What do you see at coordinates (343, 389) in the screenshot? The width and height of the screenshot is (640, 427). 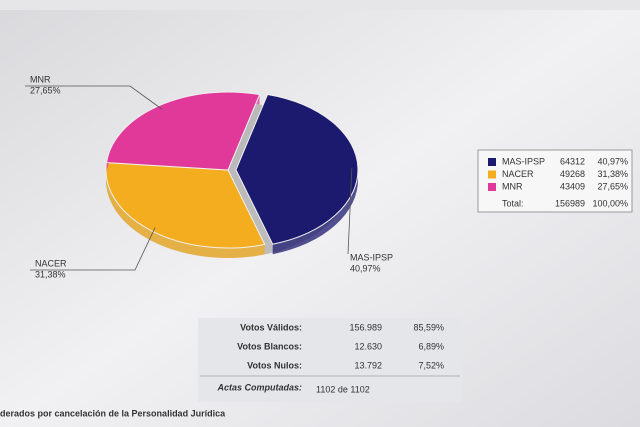 I see `stats-footer-value: 1102 de 1102` at bounding box center [343, 389].